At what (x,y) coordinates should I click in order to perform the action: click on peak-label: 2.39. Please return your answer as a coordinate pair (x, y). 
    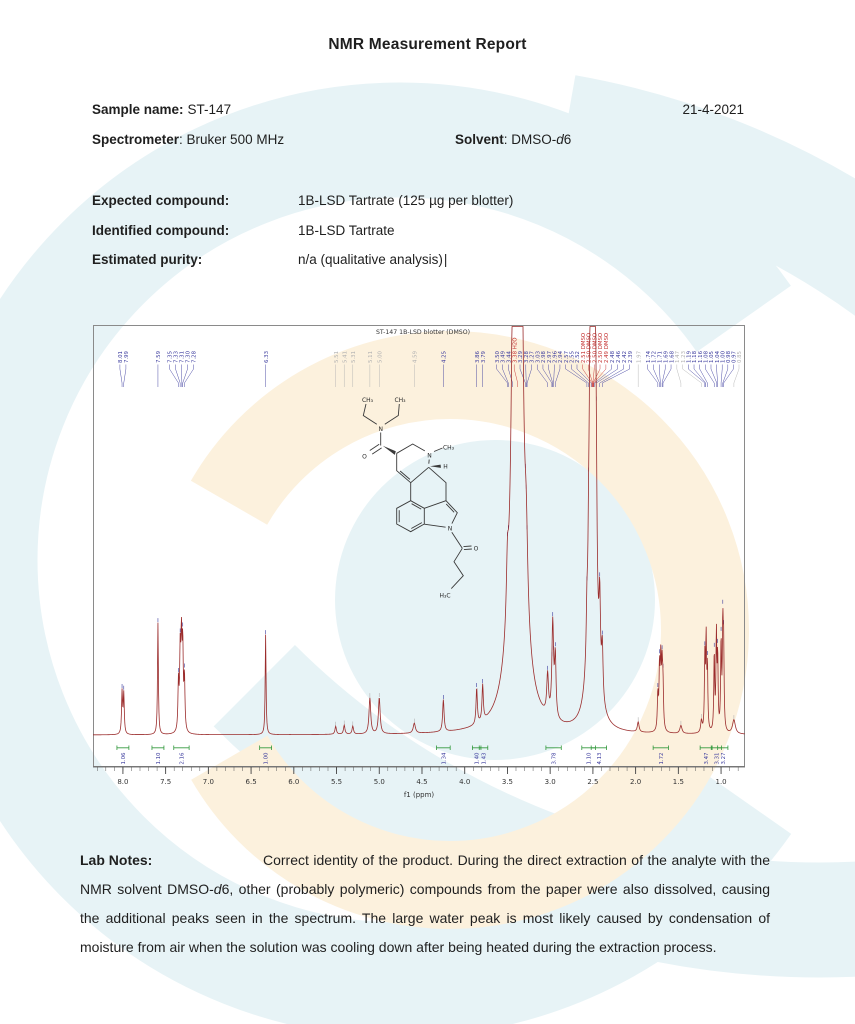
    Looking at the image, I should click on (631, 356).